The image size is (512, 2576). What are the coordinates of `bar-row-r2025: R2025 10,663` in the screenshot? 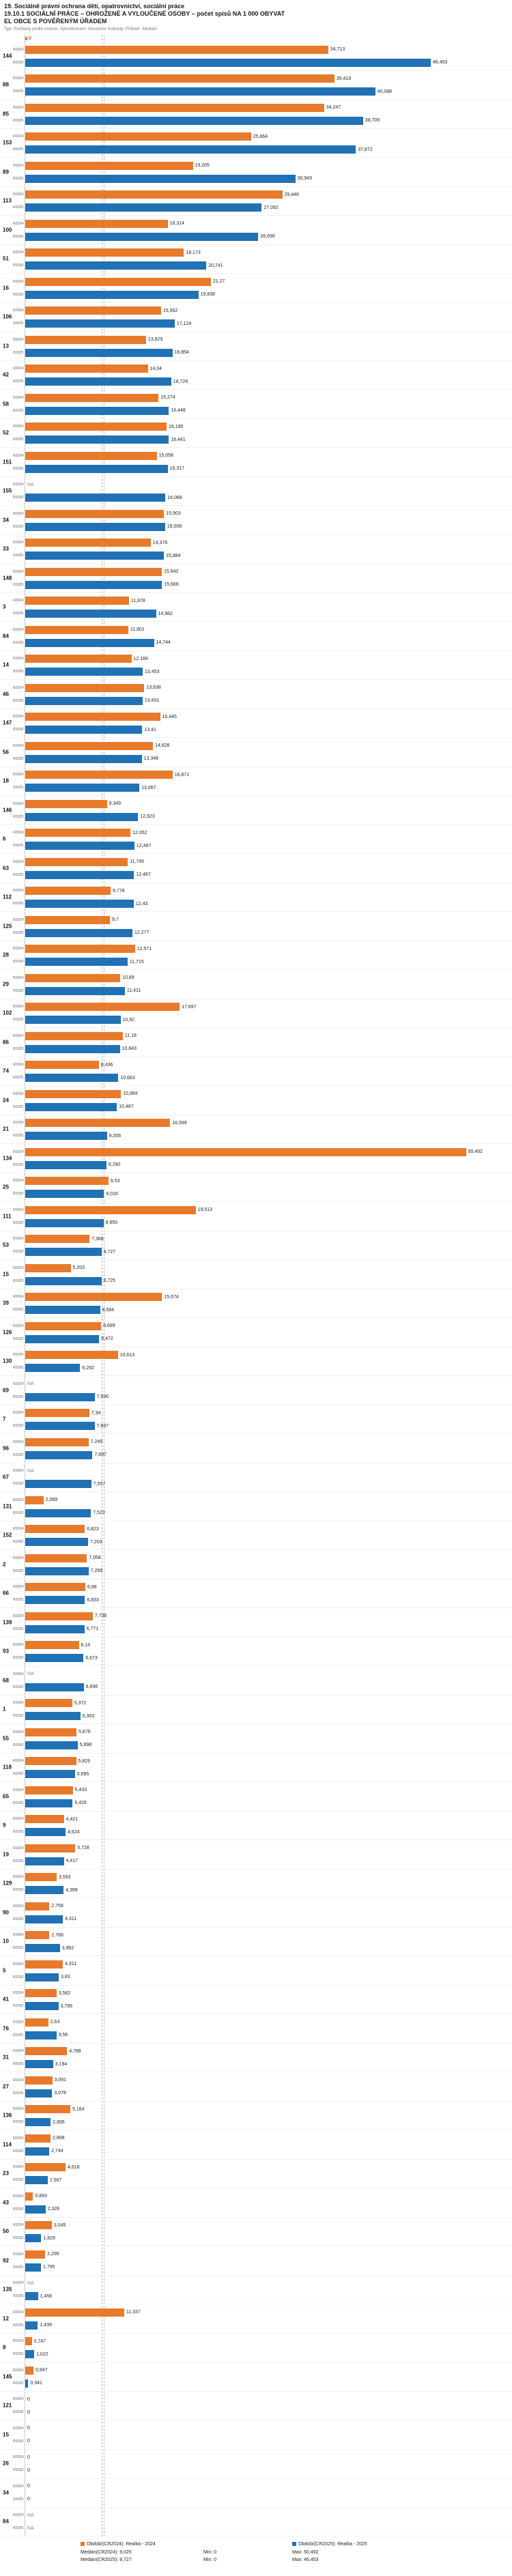 It's located at (262, 1078).